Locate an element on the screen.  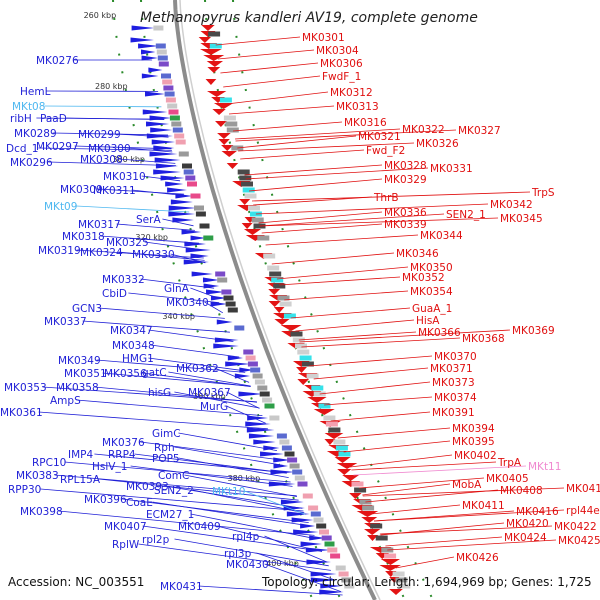
gene-label-left: MK0348 is located at coordinates (133, 346).